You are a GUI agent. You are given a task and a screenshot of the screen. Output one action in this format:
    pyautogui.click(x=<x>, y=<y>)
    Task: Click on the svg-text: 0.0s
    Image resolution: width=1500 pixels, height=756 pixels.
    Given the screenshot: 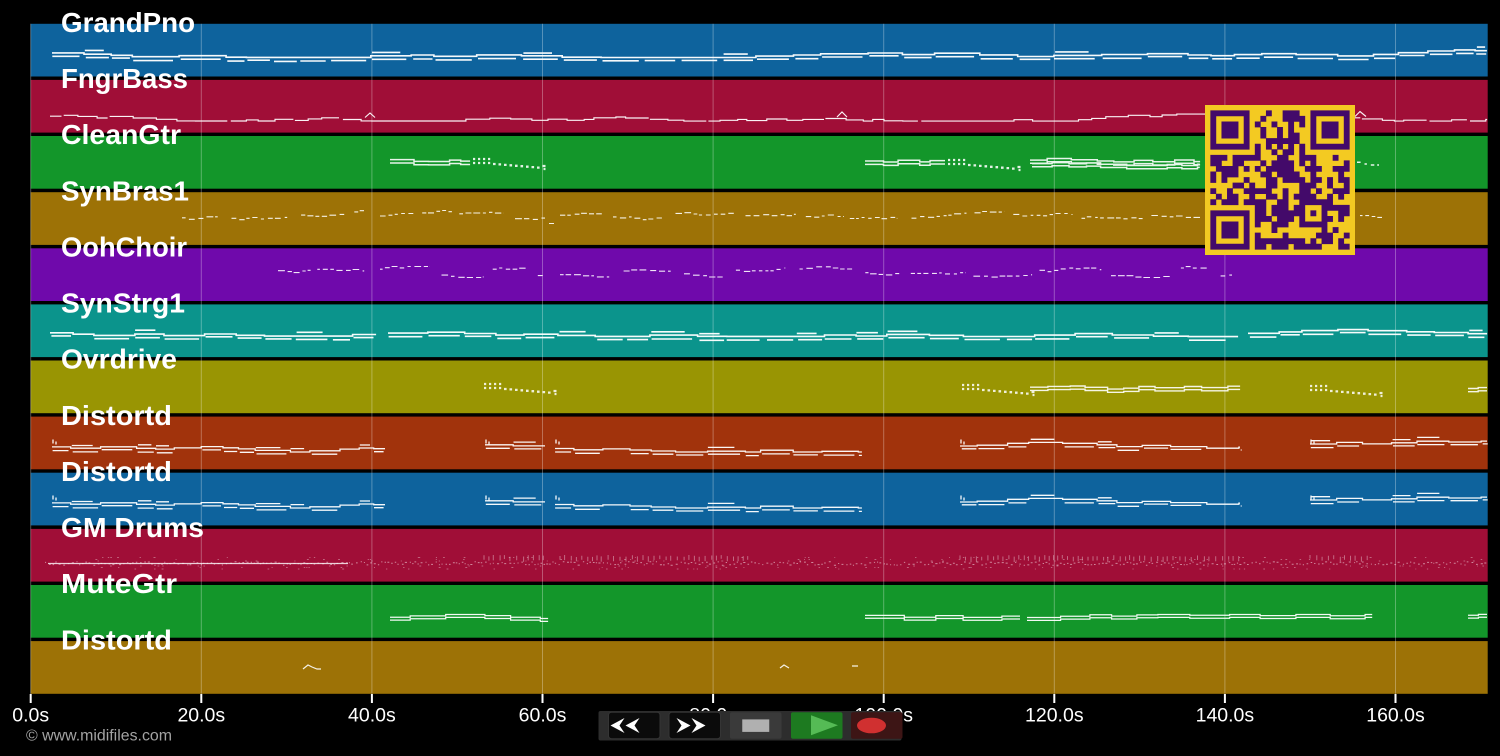 What is the action you would take?
    pyautogui.click(x=30, y=716)
    